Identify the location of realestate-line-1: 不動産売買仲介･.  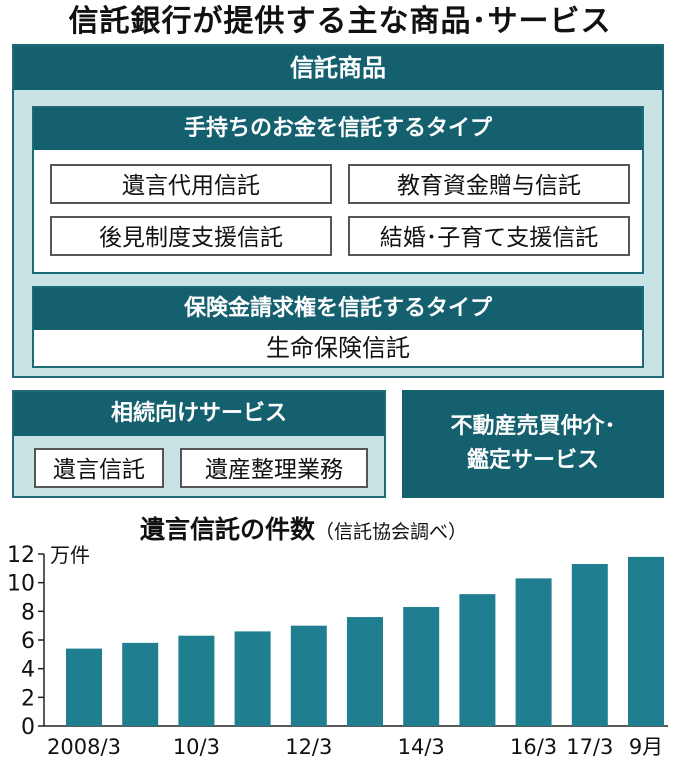
(533, 426).